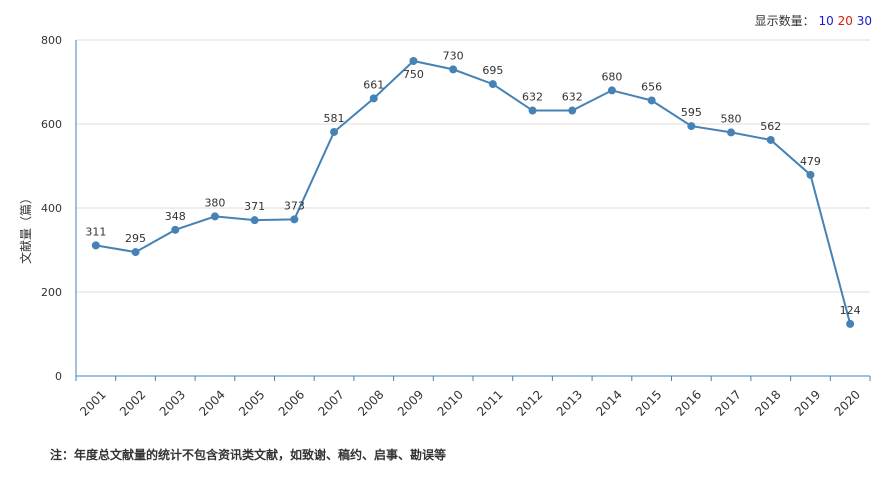 The image size is (886, 478). I want to click on x-tick-label: 2004, so click(211, 402).